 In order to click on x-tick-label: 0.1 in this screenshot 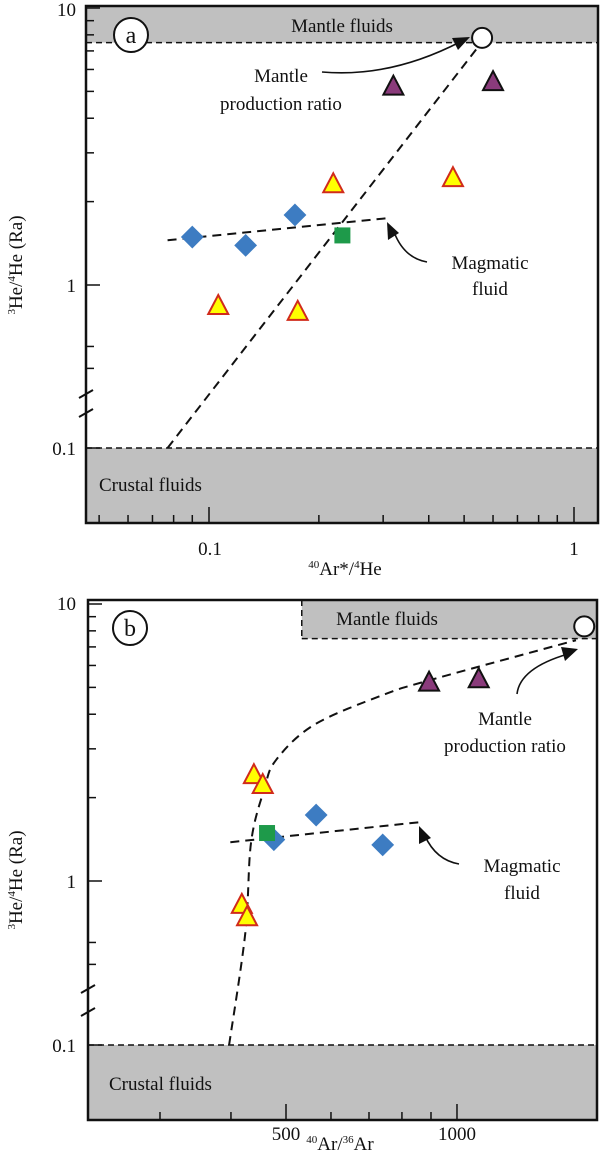, I will do `click(210, 549)`.